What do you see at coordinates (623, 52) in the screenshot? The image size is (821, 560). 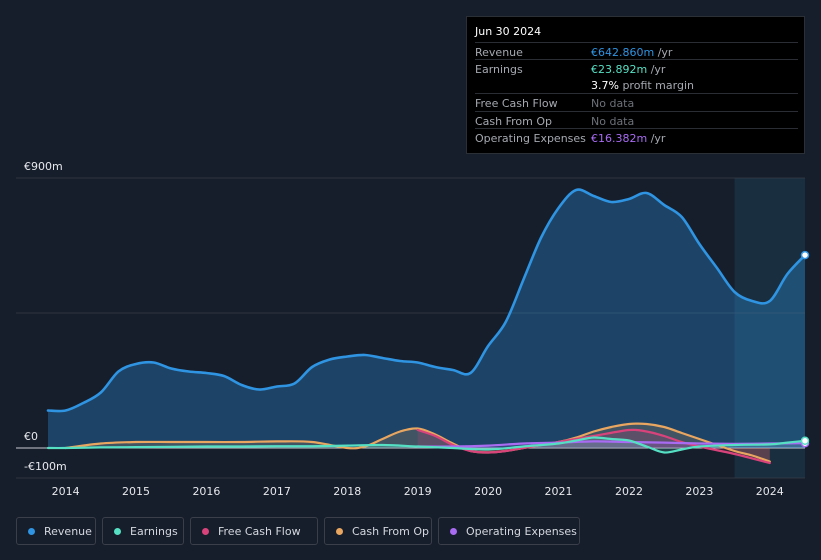 I see `tooltip-value: €642.860m` at bounding box center [623, 52].